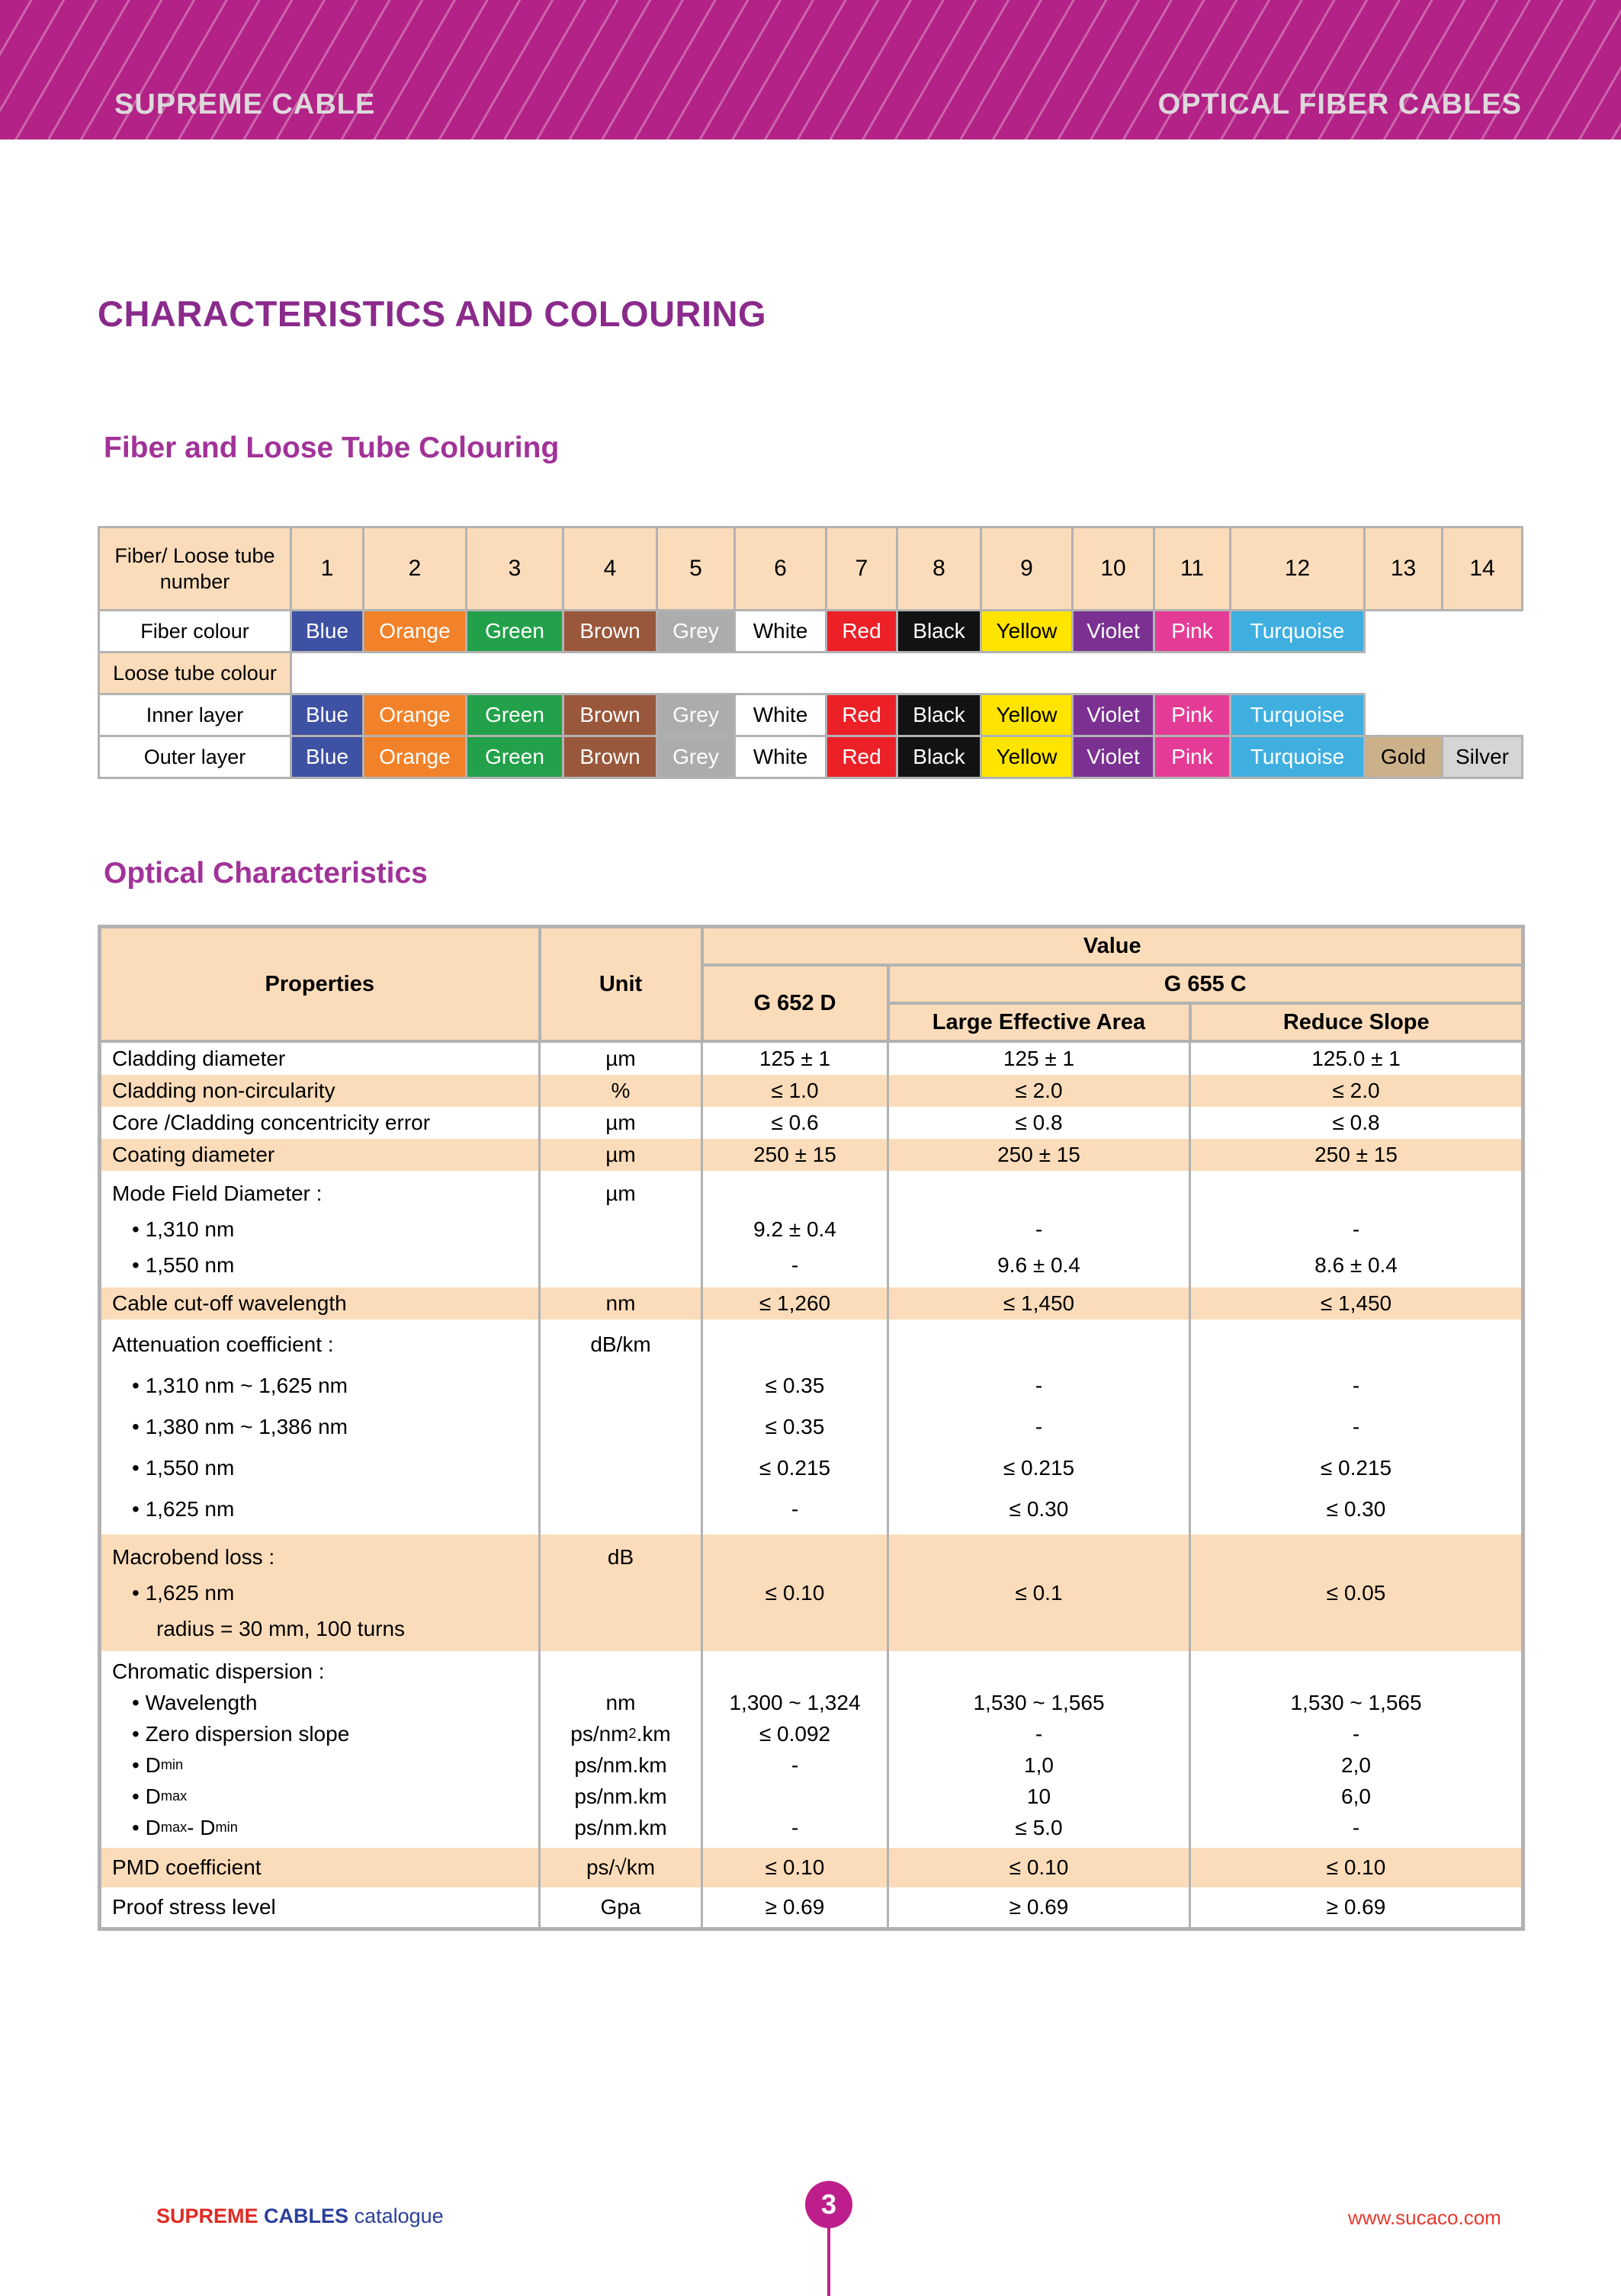 This screenshot has width=1621, height=2296. What do you see at coordinates (620, 1796) in the screenshot?
I see `cell-line: ps/nm.km` at bounding box center [620, 1796].